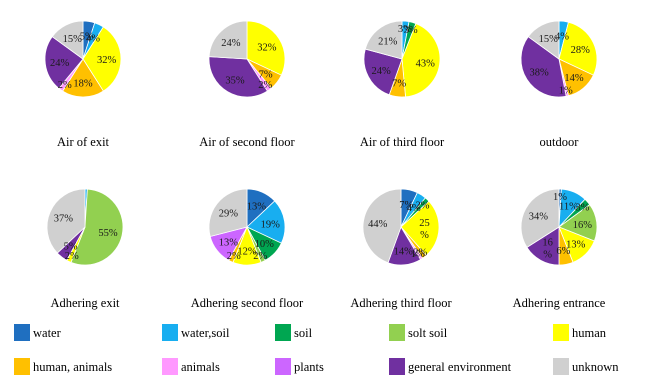  Describe the element at coordinates (595, 367) in the screenshot. I see `legend-label: unknown` at that location.